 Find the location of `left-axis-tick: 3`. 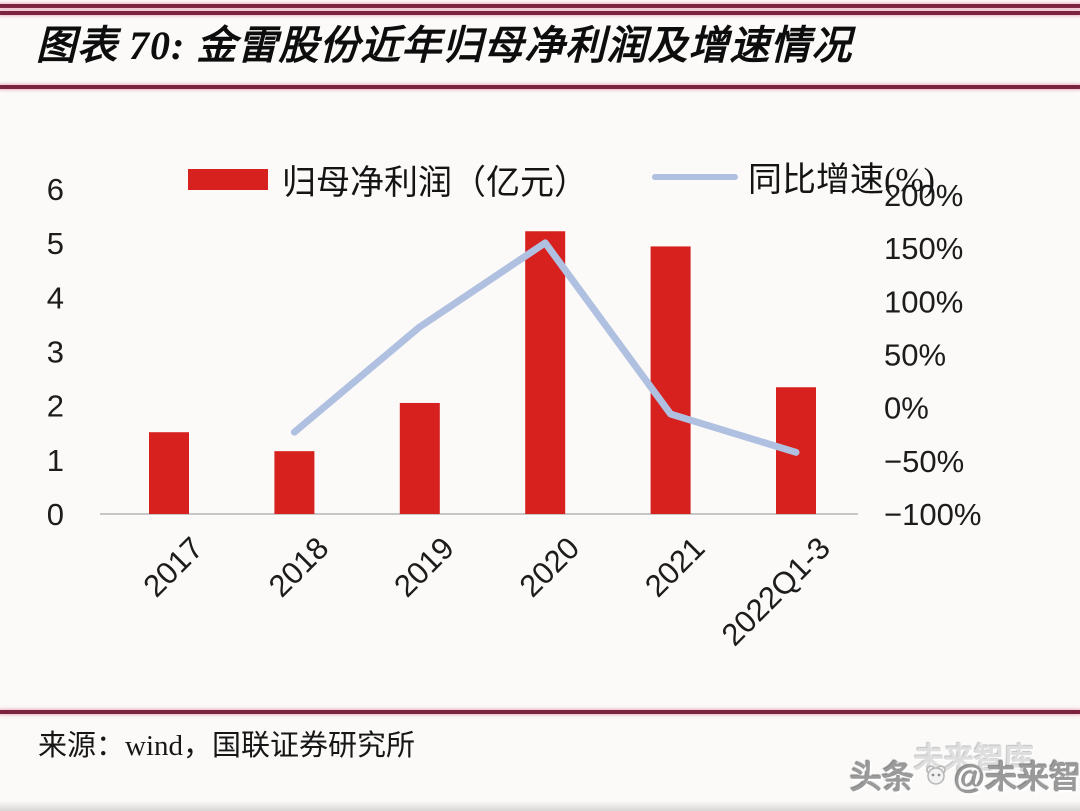

left-axis-tick: 3 is located at coordinates (55, 352).